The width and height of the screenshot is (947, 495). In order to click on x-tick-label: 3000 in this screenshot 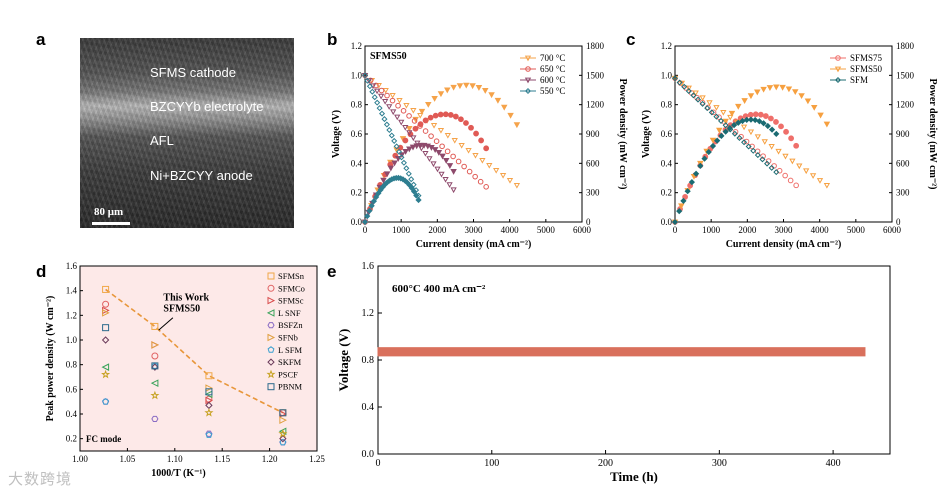, I will do `click(474, 230)`.